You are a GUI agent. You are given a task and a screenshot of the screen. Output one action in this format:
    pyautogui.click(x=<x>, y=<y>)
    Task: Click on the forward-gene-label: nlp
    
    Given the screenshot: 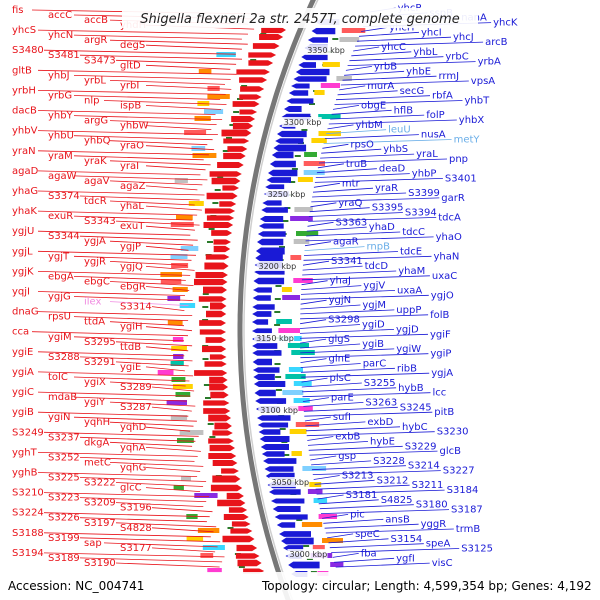 What is the action you would take?
    pyautogui.click(x=155, y=101)
    